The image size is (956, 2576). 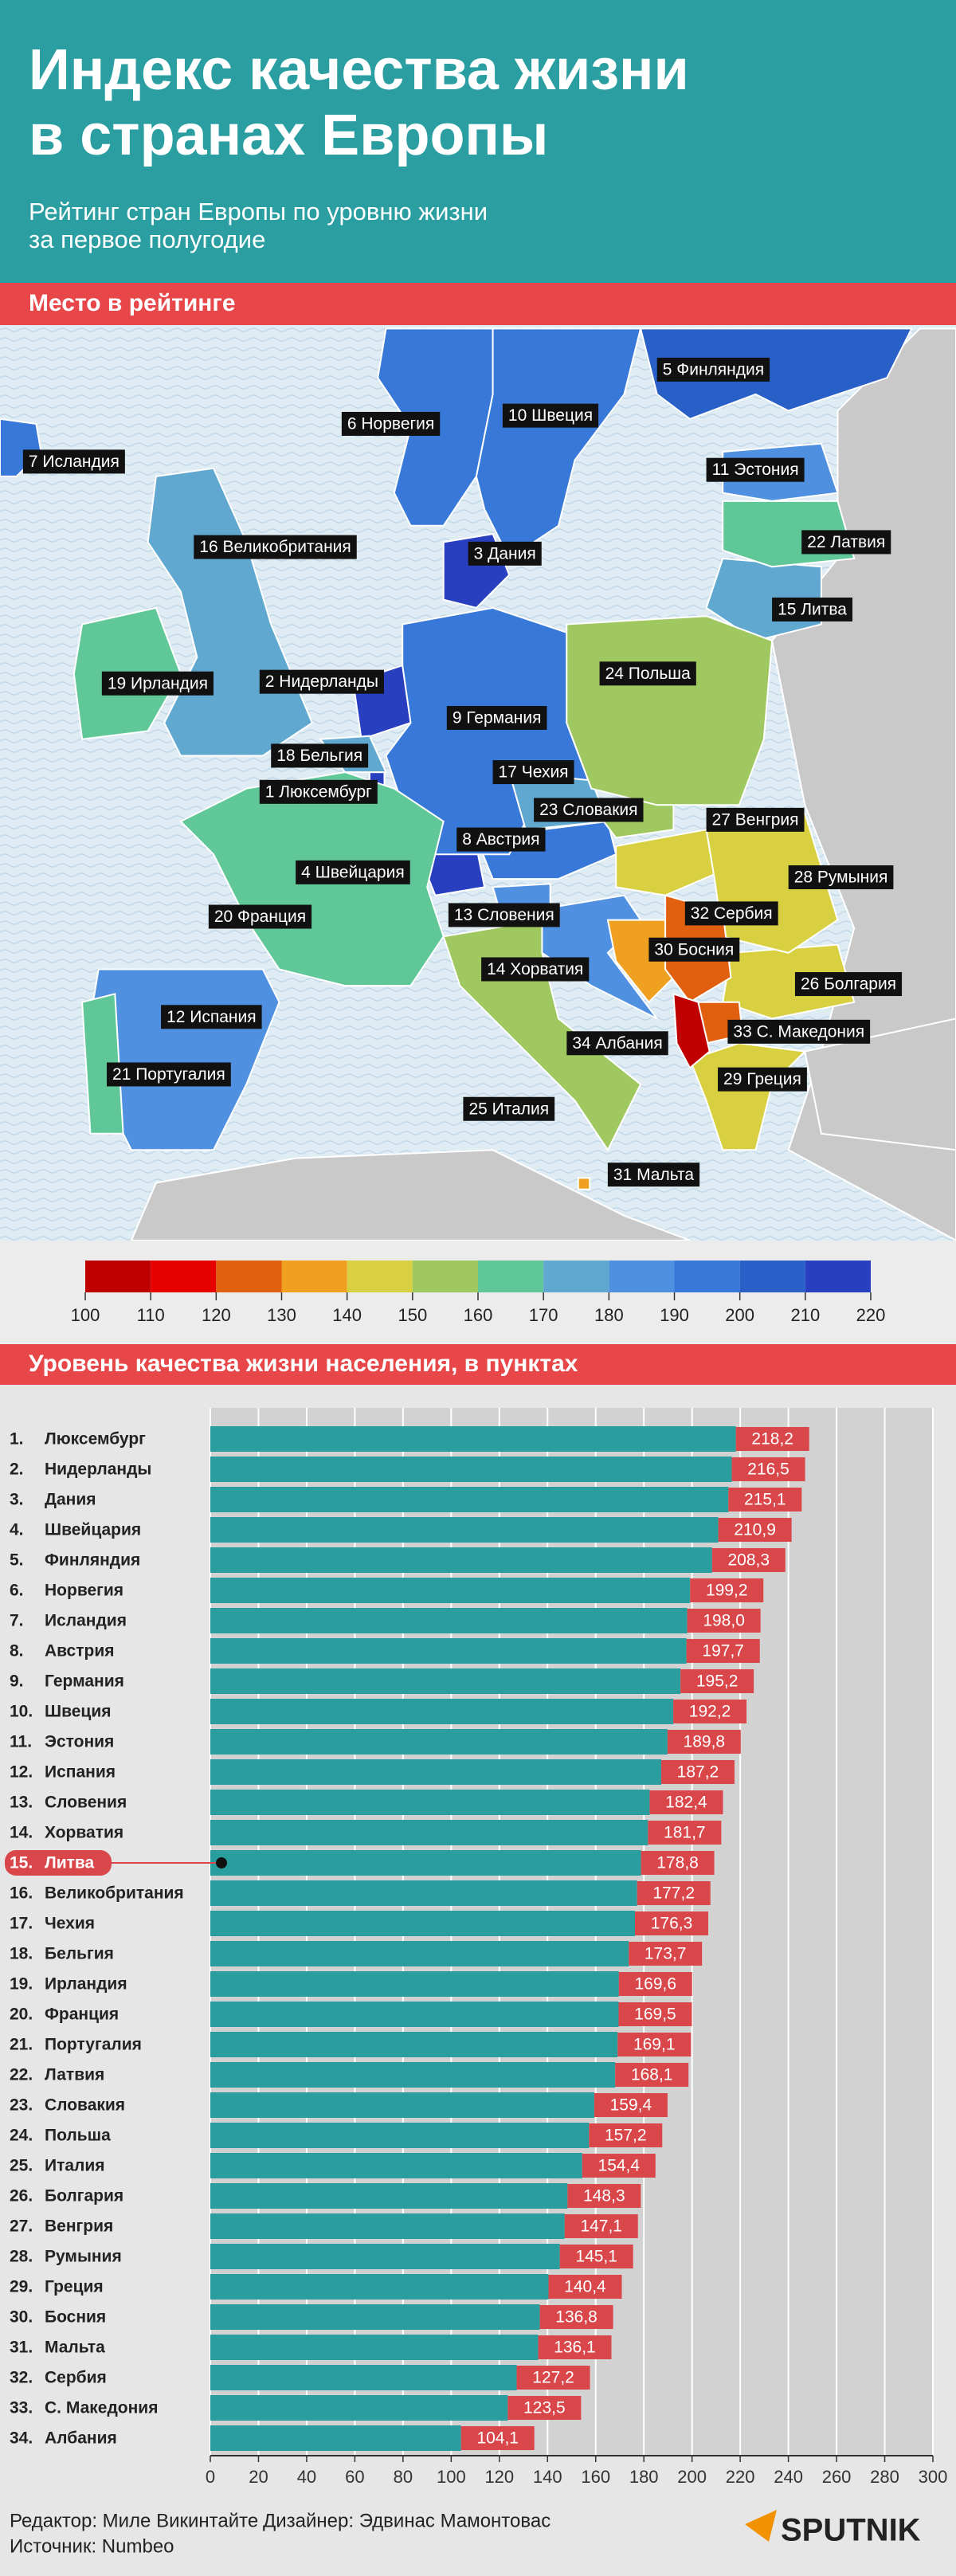 What do you see at coordinates (21, 2287) in the screenshot?
I see `rank-label: 29.` at bounding box center [21, 2287].